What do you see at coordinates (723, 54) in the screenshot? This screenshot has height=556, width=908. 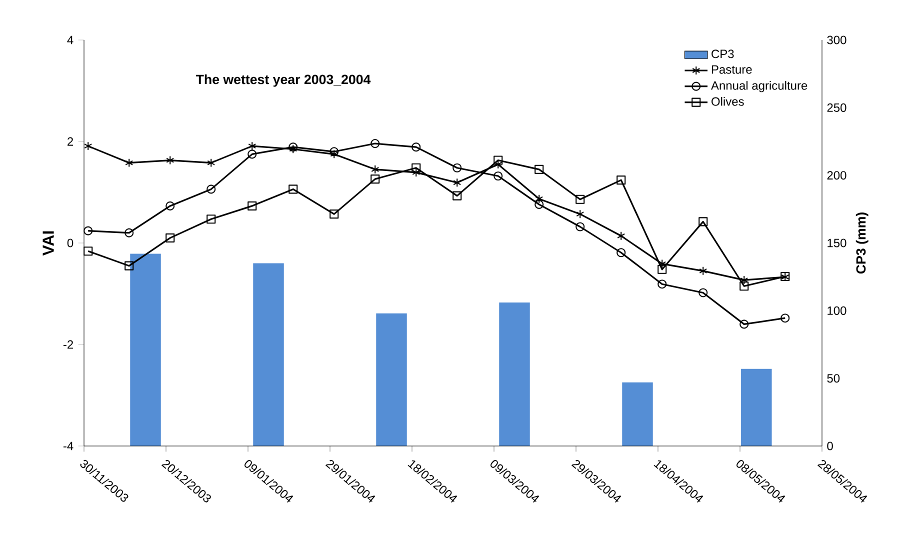 I see `legend-label: CP3` at bounding box center [723, 54].